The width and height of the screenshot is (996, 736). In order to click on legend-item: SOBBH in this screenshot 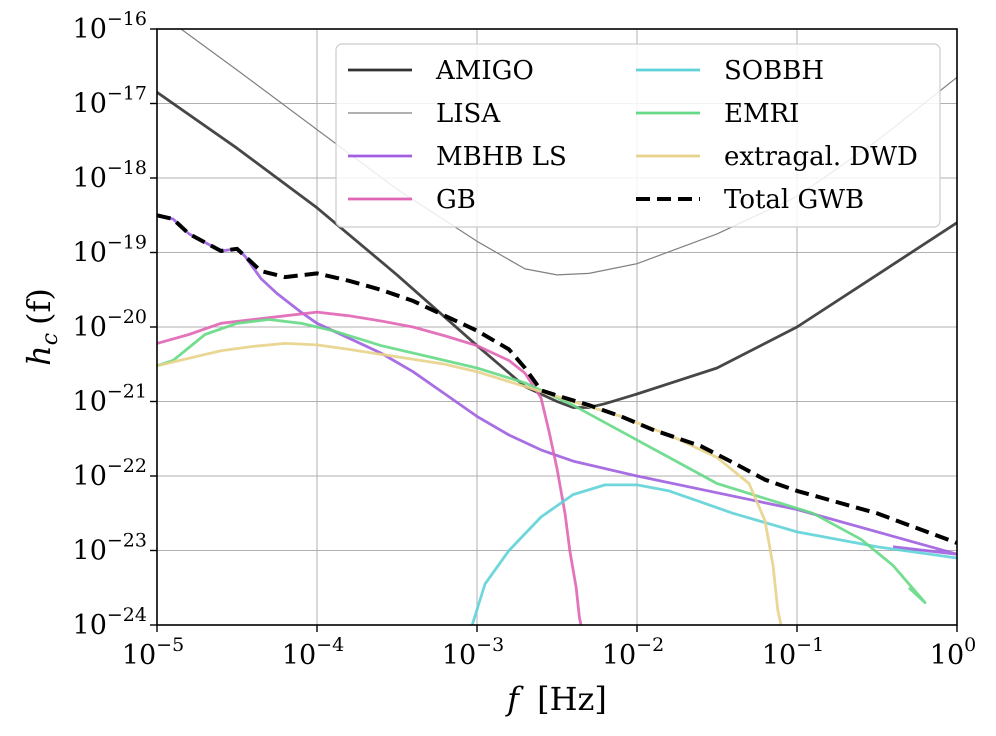, I will do `click(730, 71)`.